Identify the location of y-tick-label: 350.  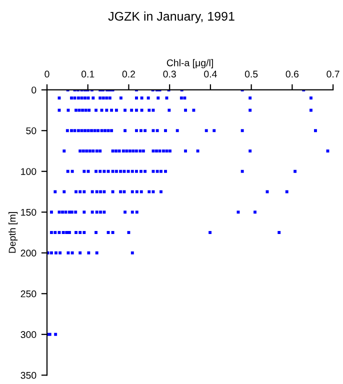
(28, 375).